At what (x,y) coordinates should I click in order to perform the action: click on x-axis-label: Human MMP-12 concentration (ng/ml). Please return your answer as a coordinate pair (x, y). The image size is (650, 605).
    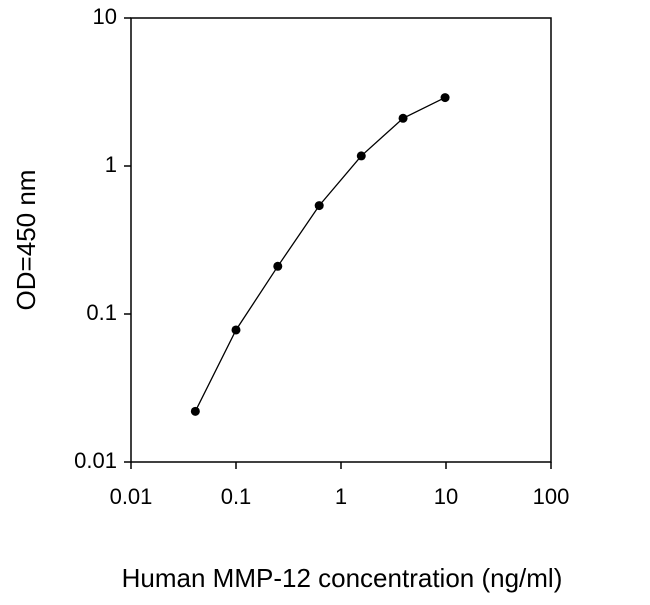
    Looking at the image, I should click on (342, 578).